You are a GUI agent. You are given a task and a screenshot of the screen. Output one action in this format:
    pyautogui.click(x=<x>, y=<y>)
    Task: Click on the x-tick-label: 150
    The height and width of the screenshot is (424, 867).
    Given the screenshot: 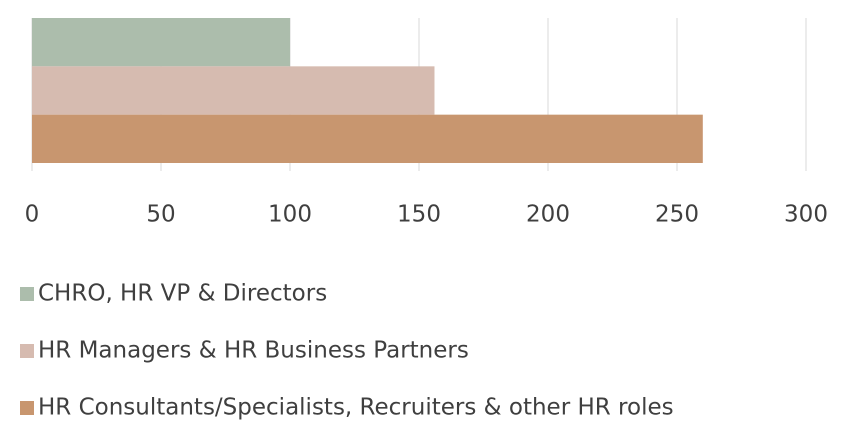 What is the action you would take?
    pyautogui.click(x=419, y=215)
    